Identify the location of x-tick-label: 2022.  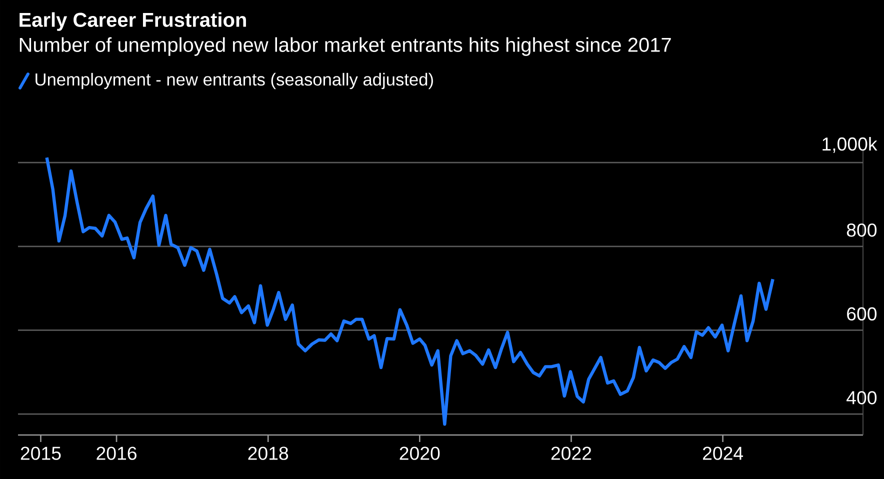
(571, 453).